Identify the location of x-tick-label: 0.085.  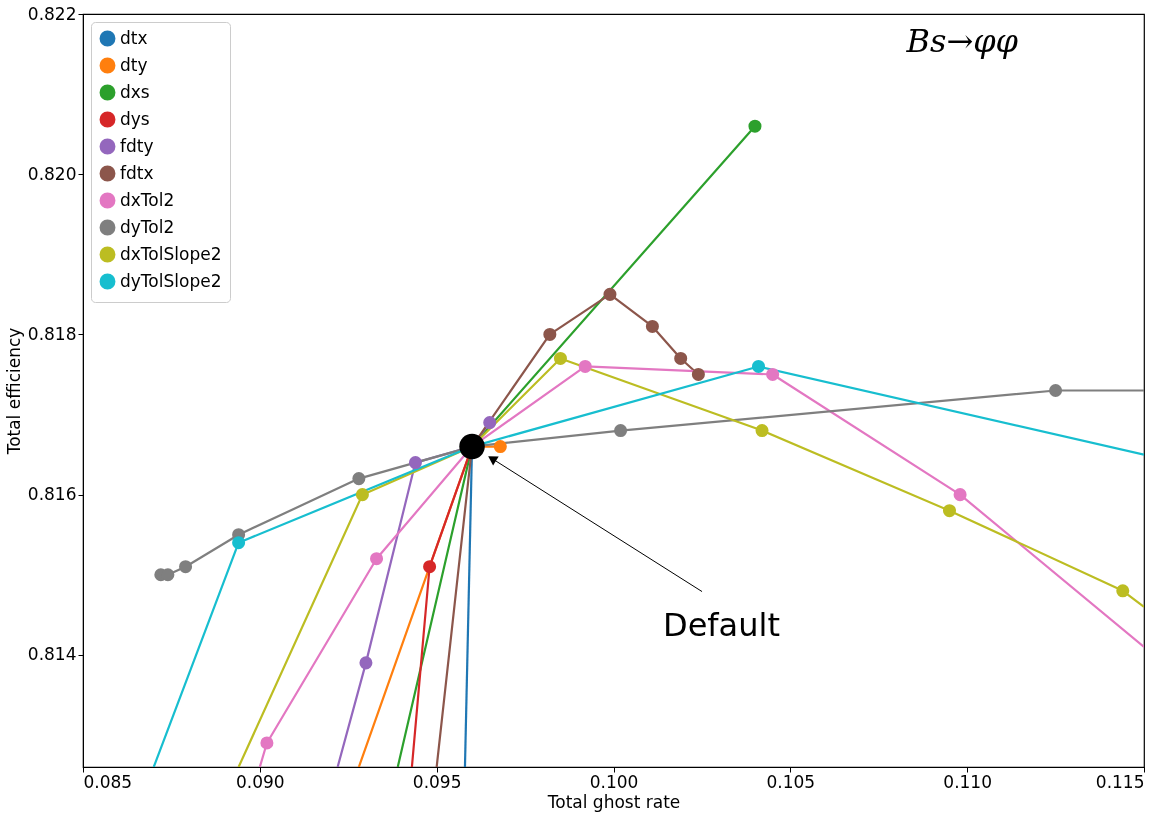
(108, 781).